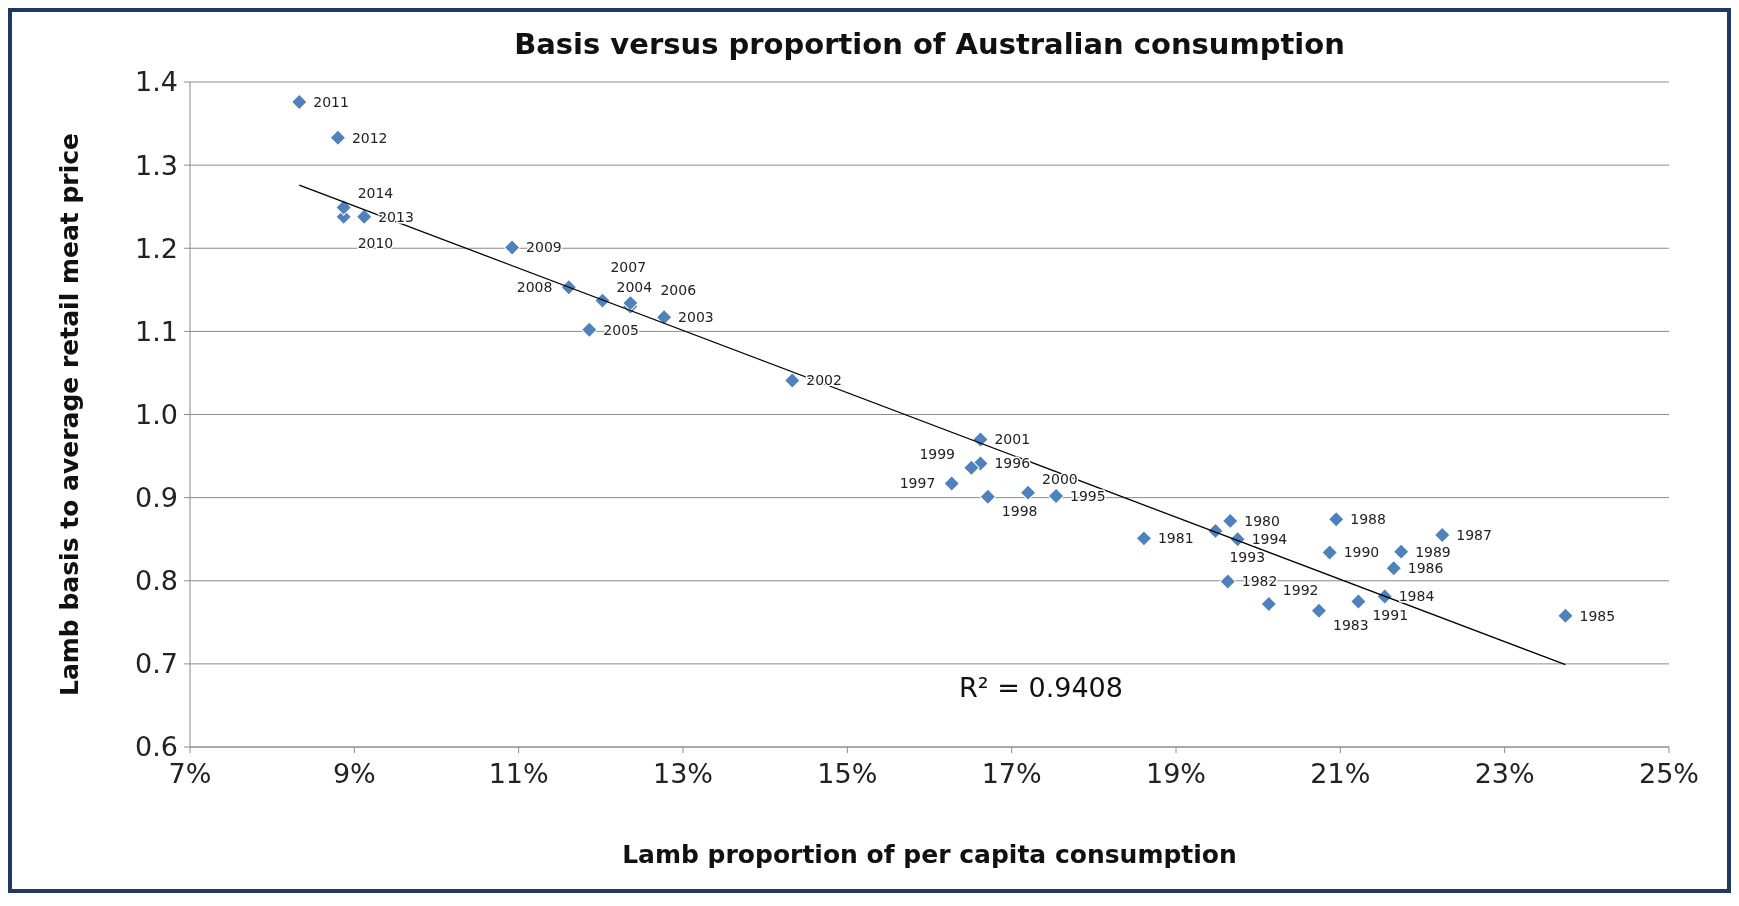 Image resolution: width=1739 pixels, height=906 pixels. What do you see at coordinates (621, 329) in the screenshot?
I see `annotation: 2005` at bounding box center [621, 329].